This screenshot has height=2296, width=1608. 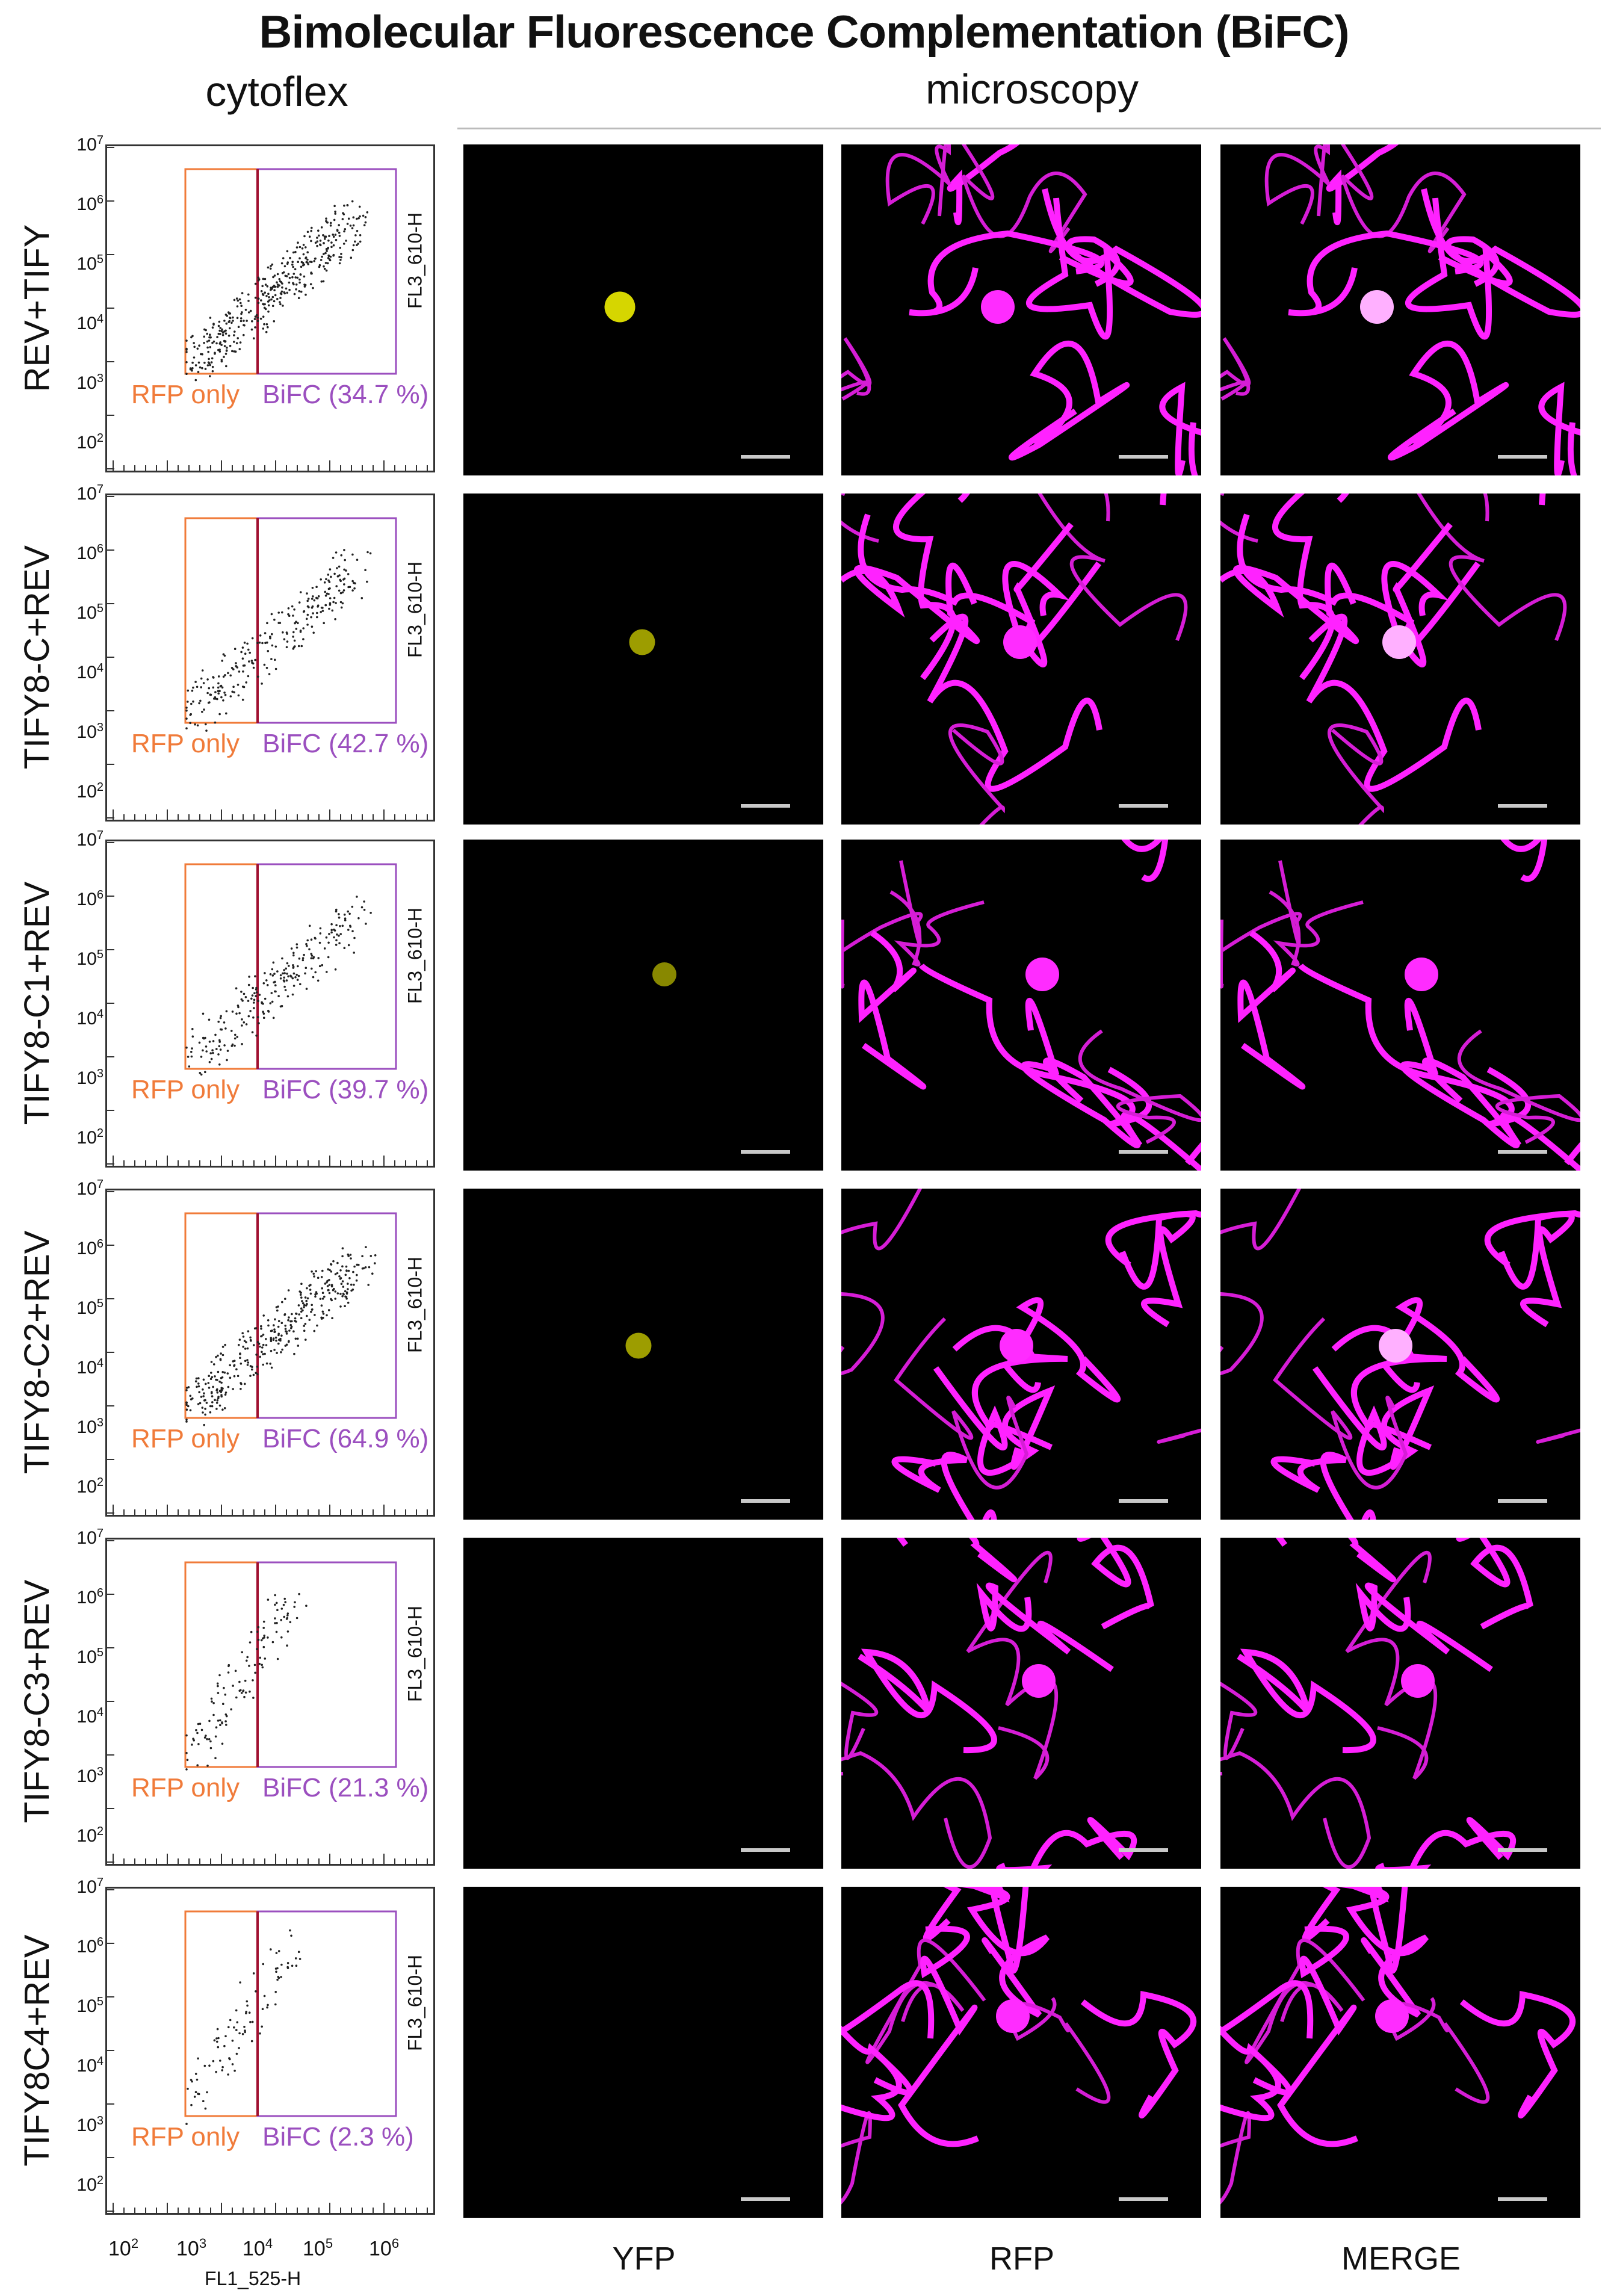 I want to click on y-tick: 107, so click(x=90, y=1887).